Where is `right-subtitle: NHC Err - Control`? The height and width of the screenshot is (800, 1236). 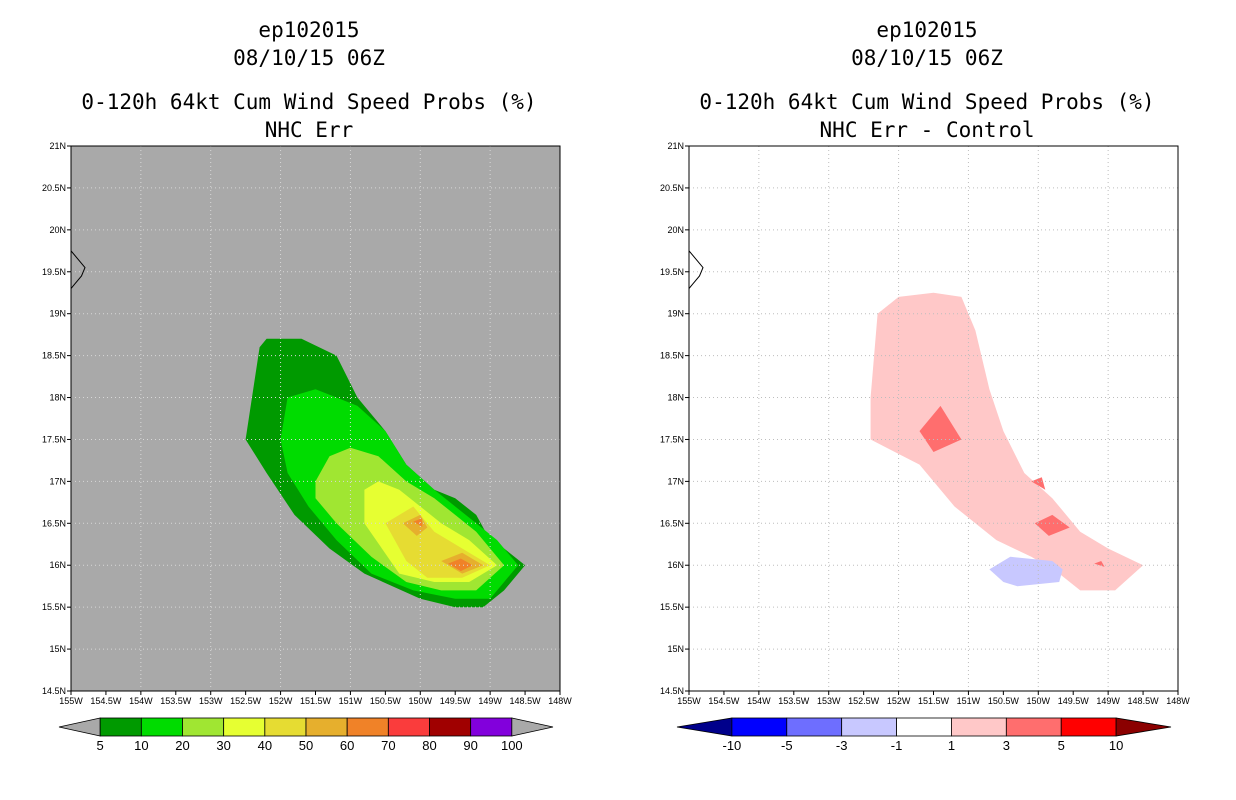 right-subtitle: NHC Err - Control is located at coordinates (927, 130).